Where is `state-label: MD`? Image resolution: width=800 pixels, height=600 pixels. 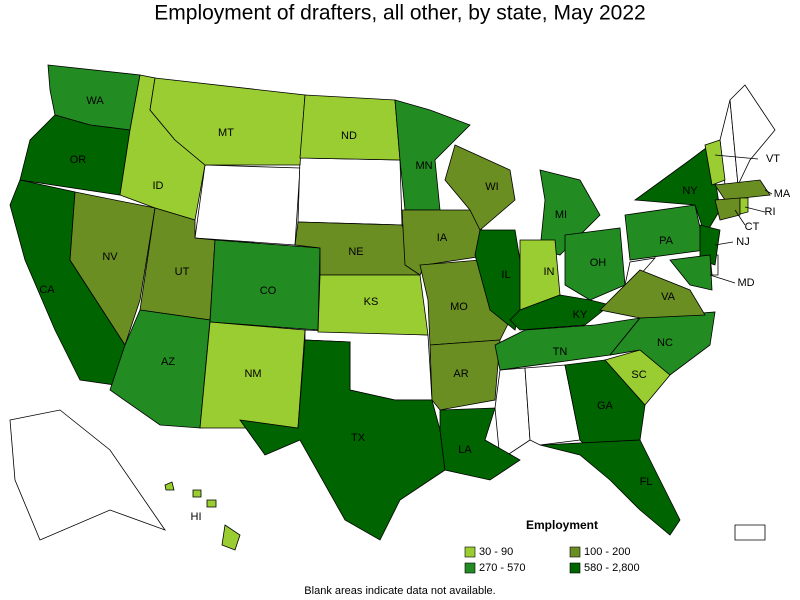 state-label: MD is located at coordinates (745, 283).